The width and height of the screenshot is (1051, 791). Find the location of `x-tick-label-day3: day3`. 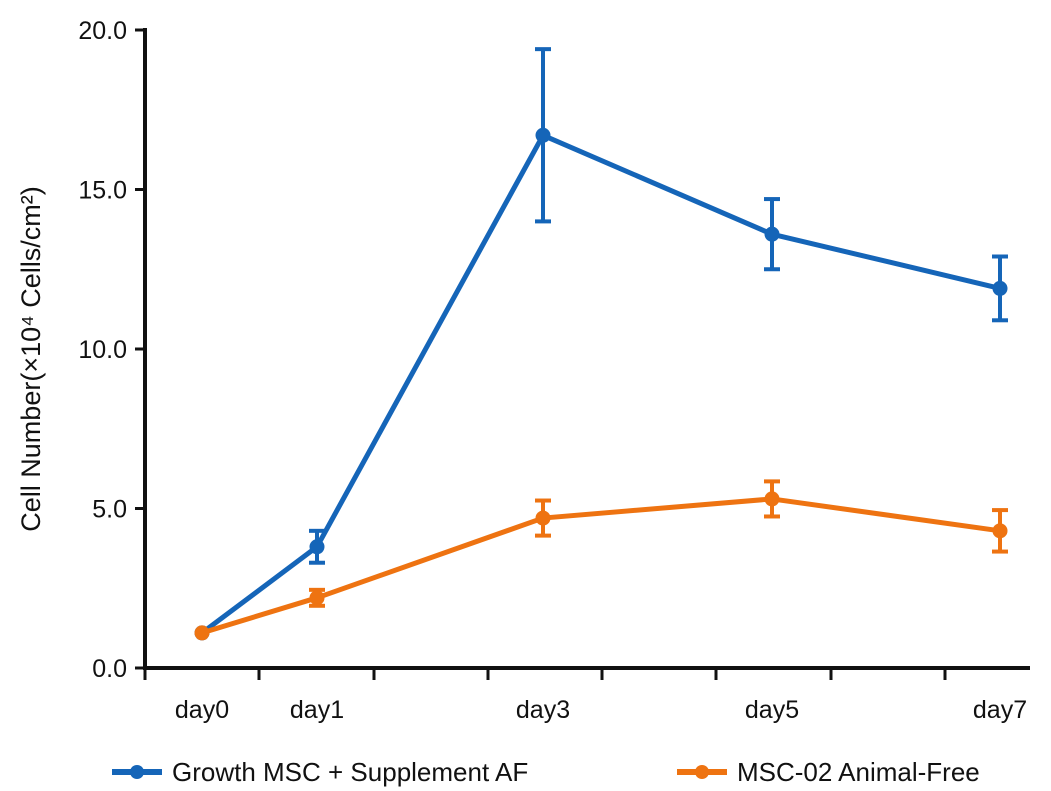

x-tick-label-day3: day3 is located at coordinates (543, 710).